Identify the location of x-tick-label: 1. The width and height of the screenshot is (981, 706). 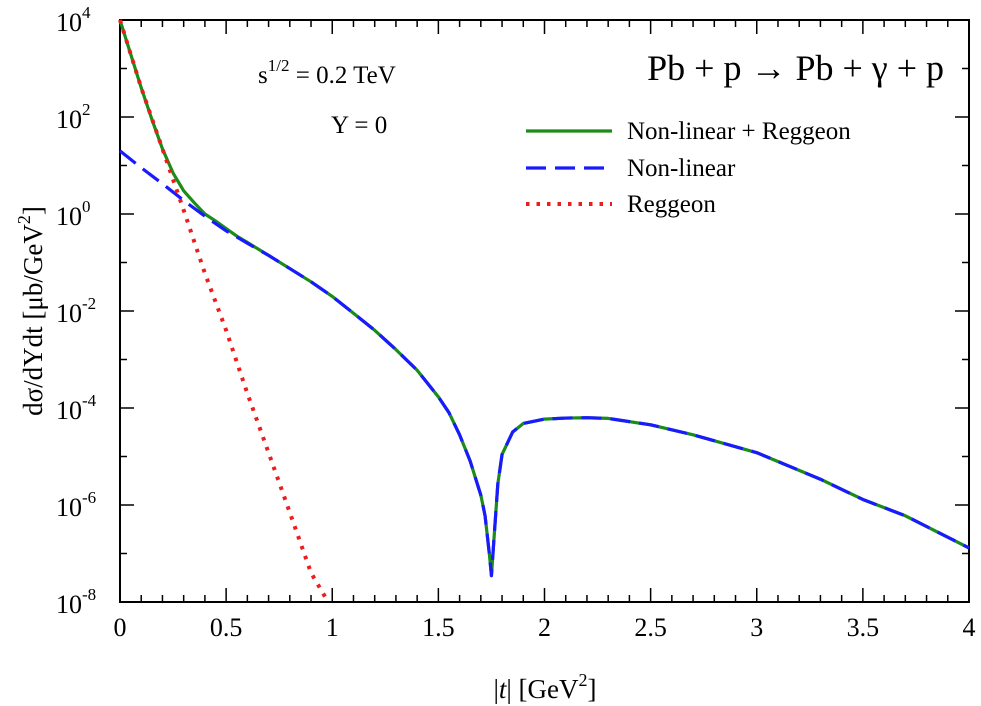
(332, 627).